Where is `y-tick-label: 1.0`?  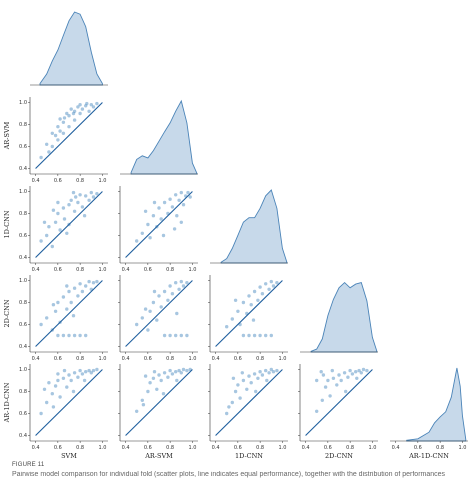
y-tick-label: 1.0 is located at coordinates (23, 192).